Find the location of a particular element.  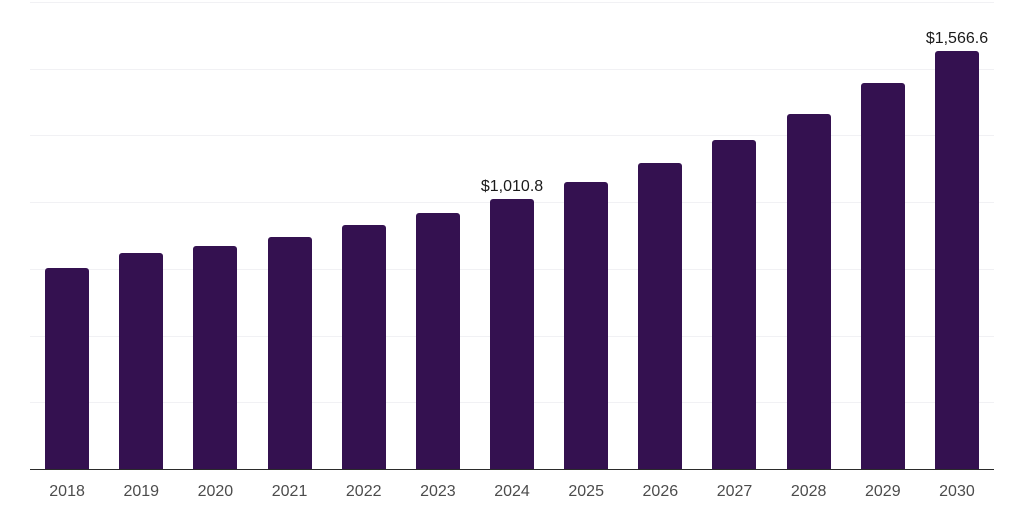

bar-slot-2024: $1,010.8 is located at coordinates (512, 234).